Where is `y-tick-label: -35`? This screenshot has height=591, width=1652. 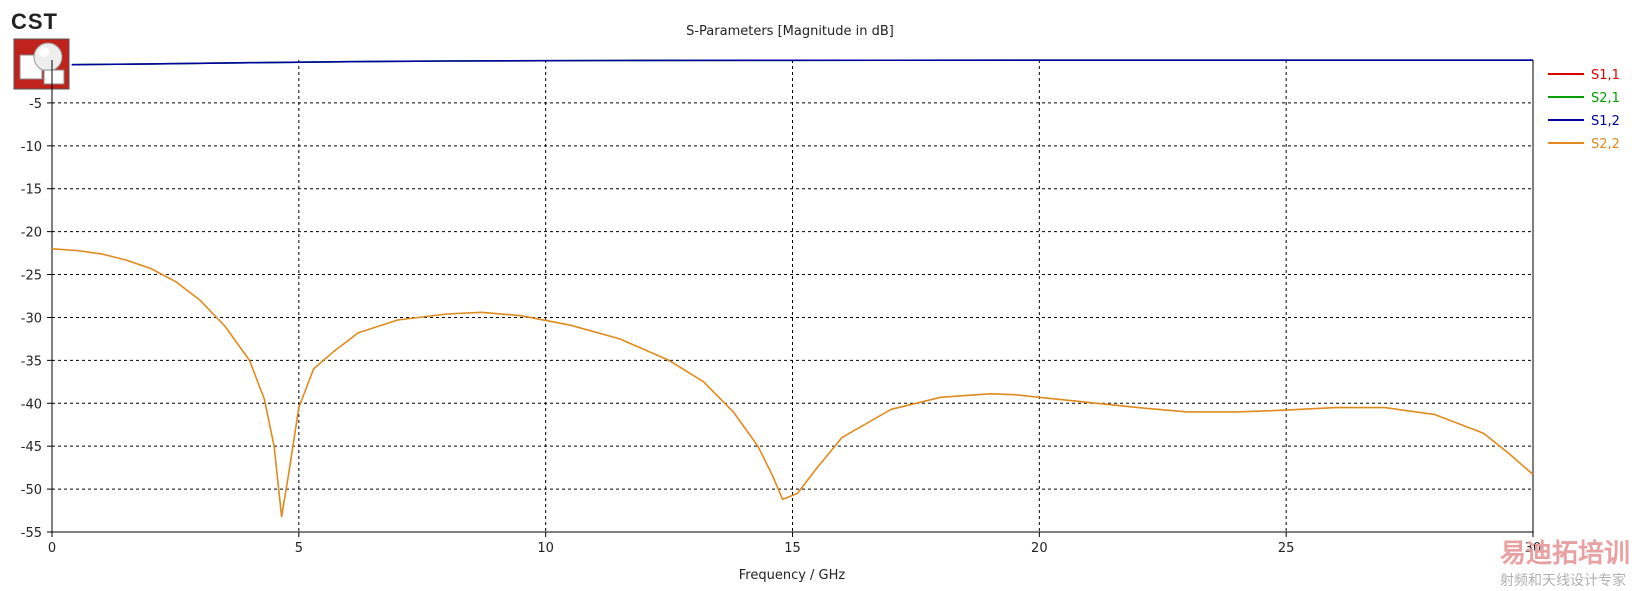
y-tick-label: -35 is located at coordinates (31, 361).